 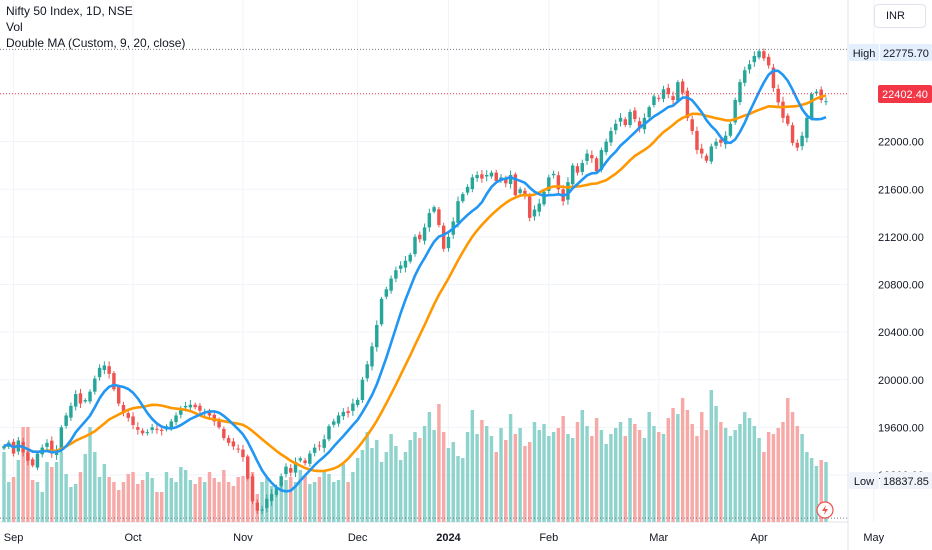 I want to click on time-axis: Sep Oct Nov Dec 2024 Feb Mar Apr May, so click(x=444, y=538).